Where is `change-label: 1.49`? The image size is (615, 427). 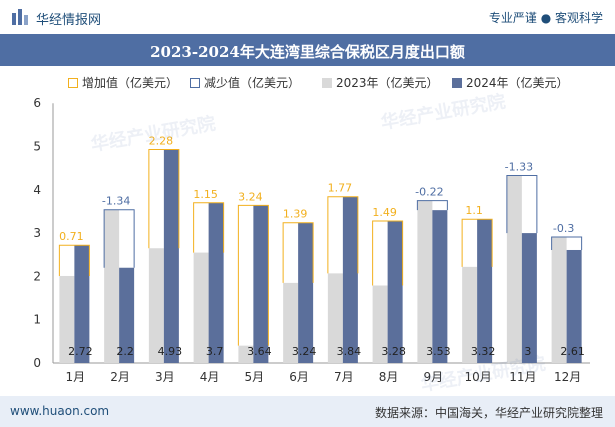 change-label: 1.49 is located at coordinates (384, 212).